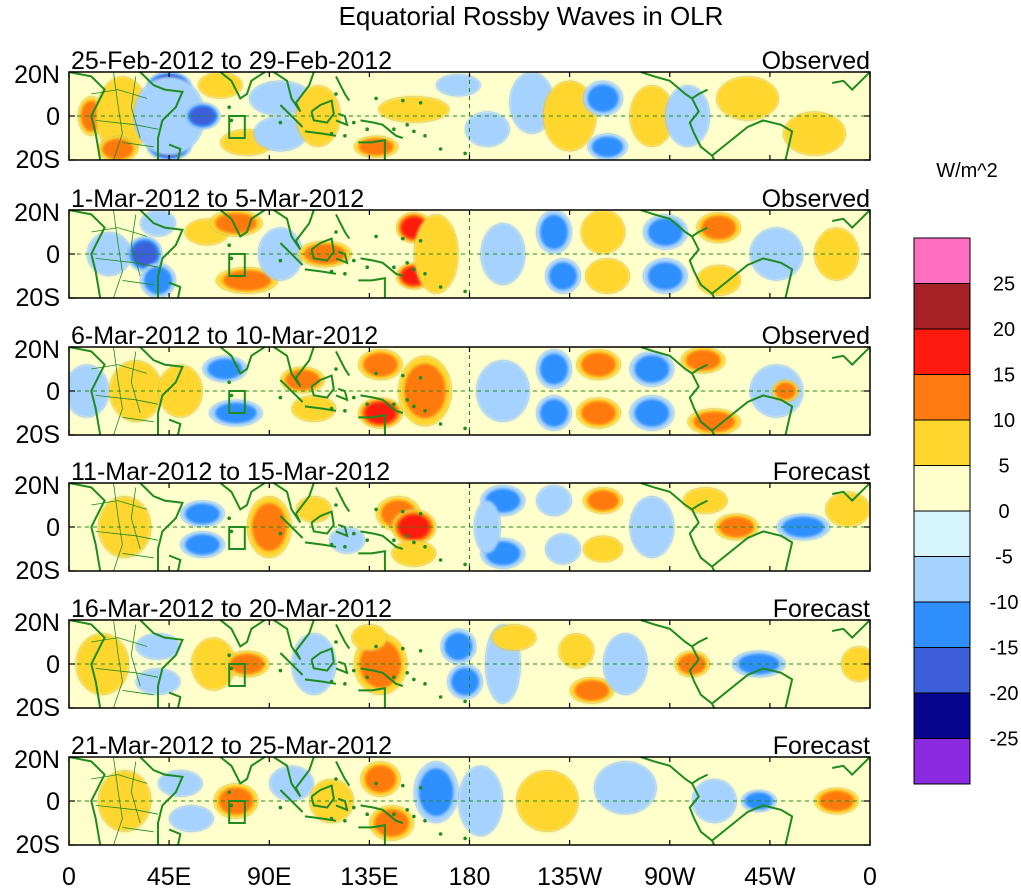  I want to click on panel-date-range: 6-Mar-2012 to 10-Mar-2012, so click(224, 336).